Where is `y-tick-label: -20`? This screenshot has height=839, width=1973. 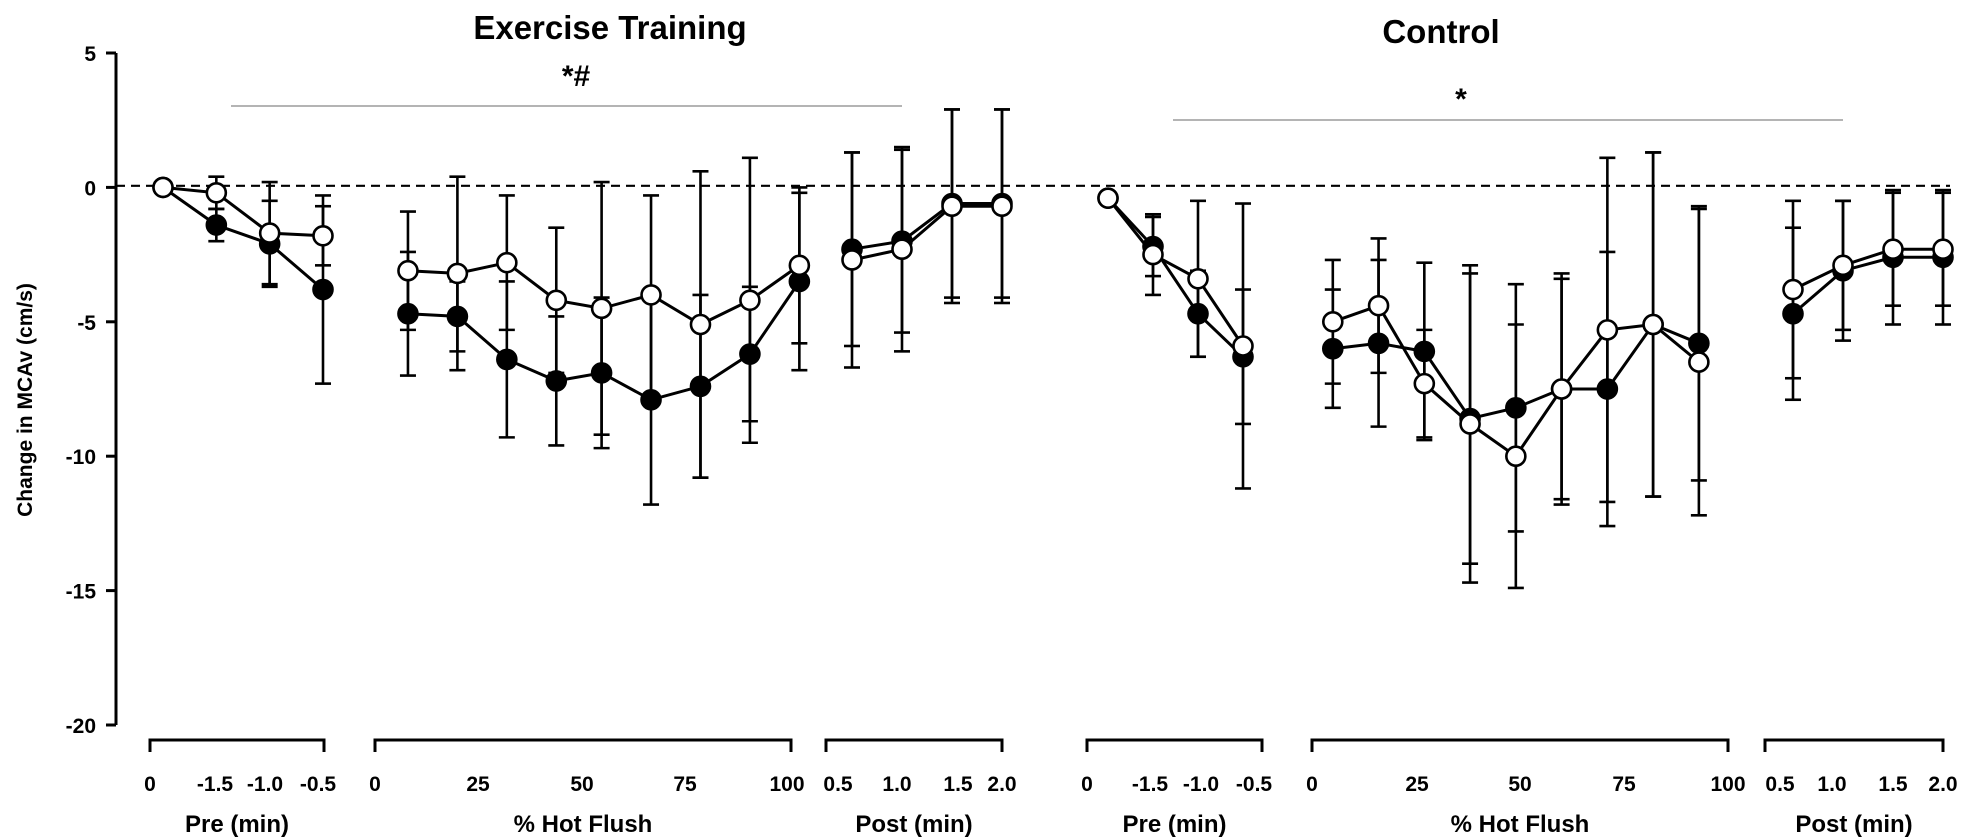
y-tick-label: -20 is located at coordinates (81, 726).